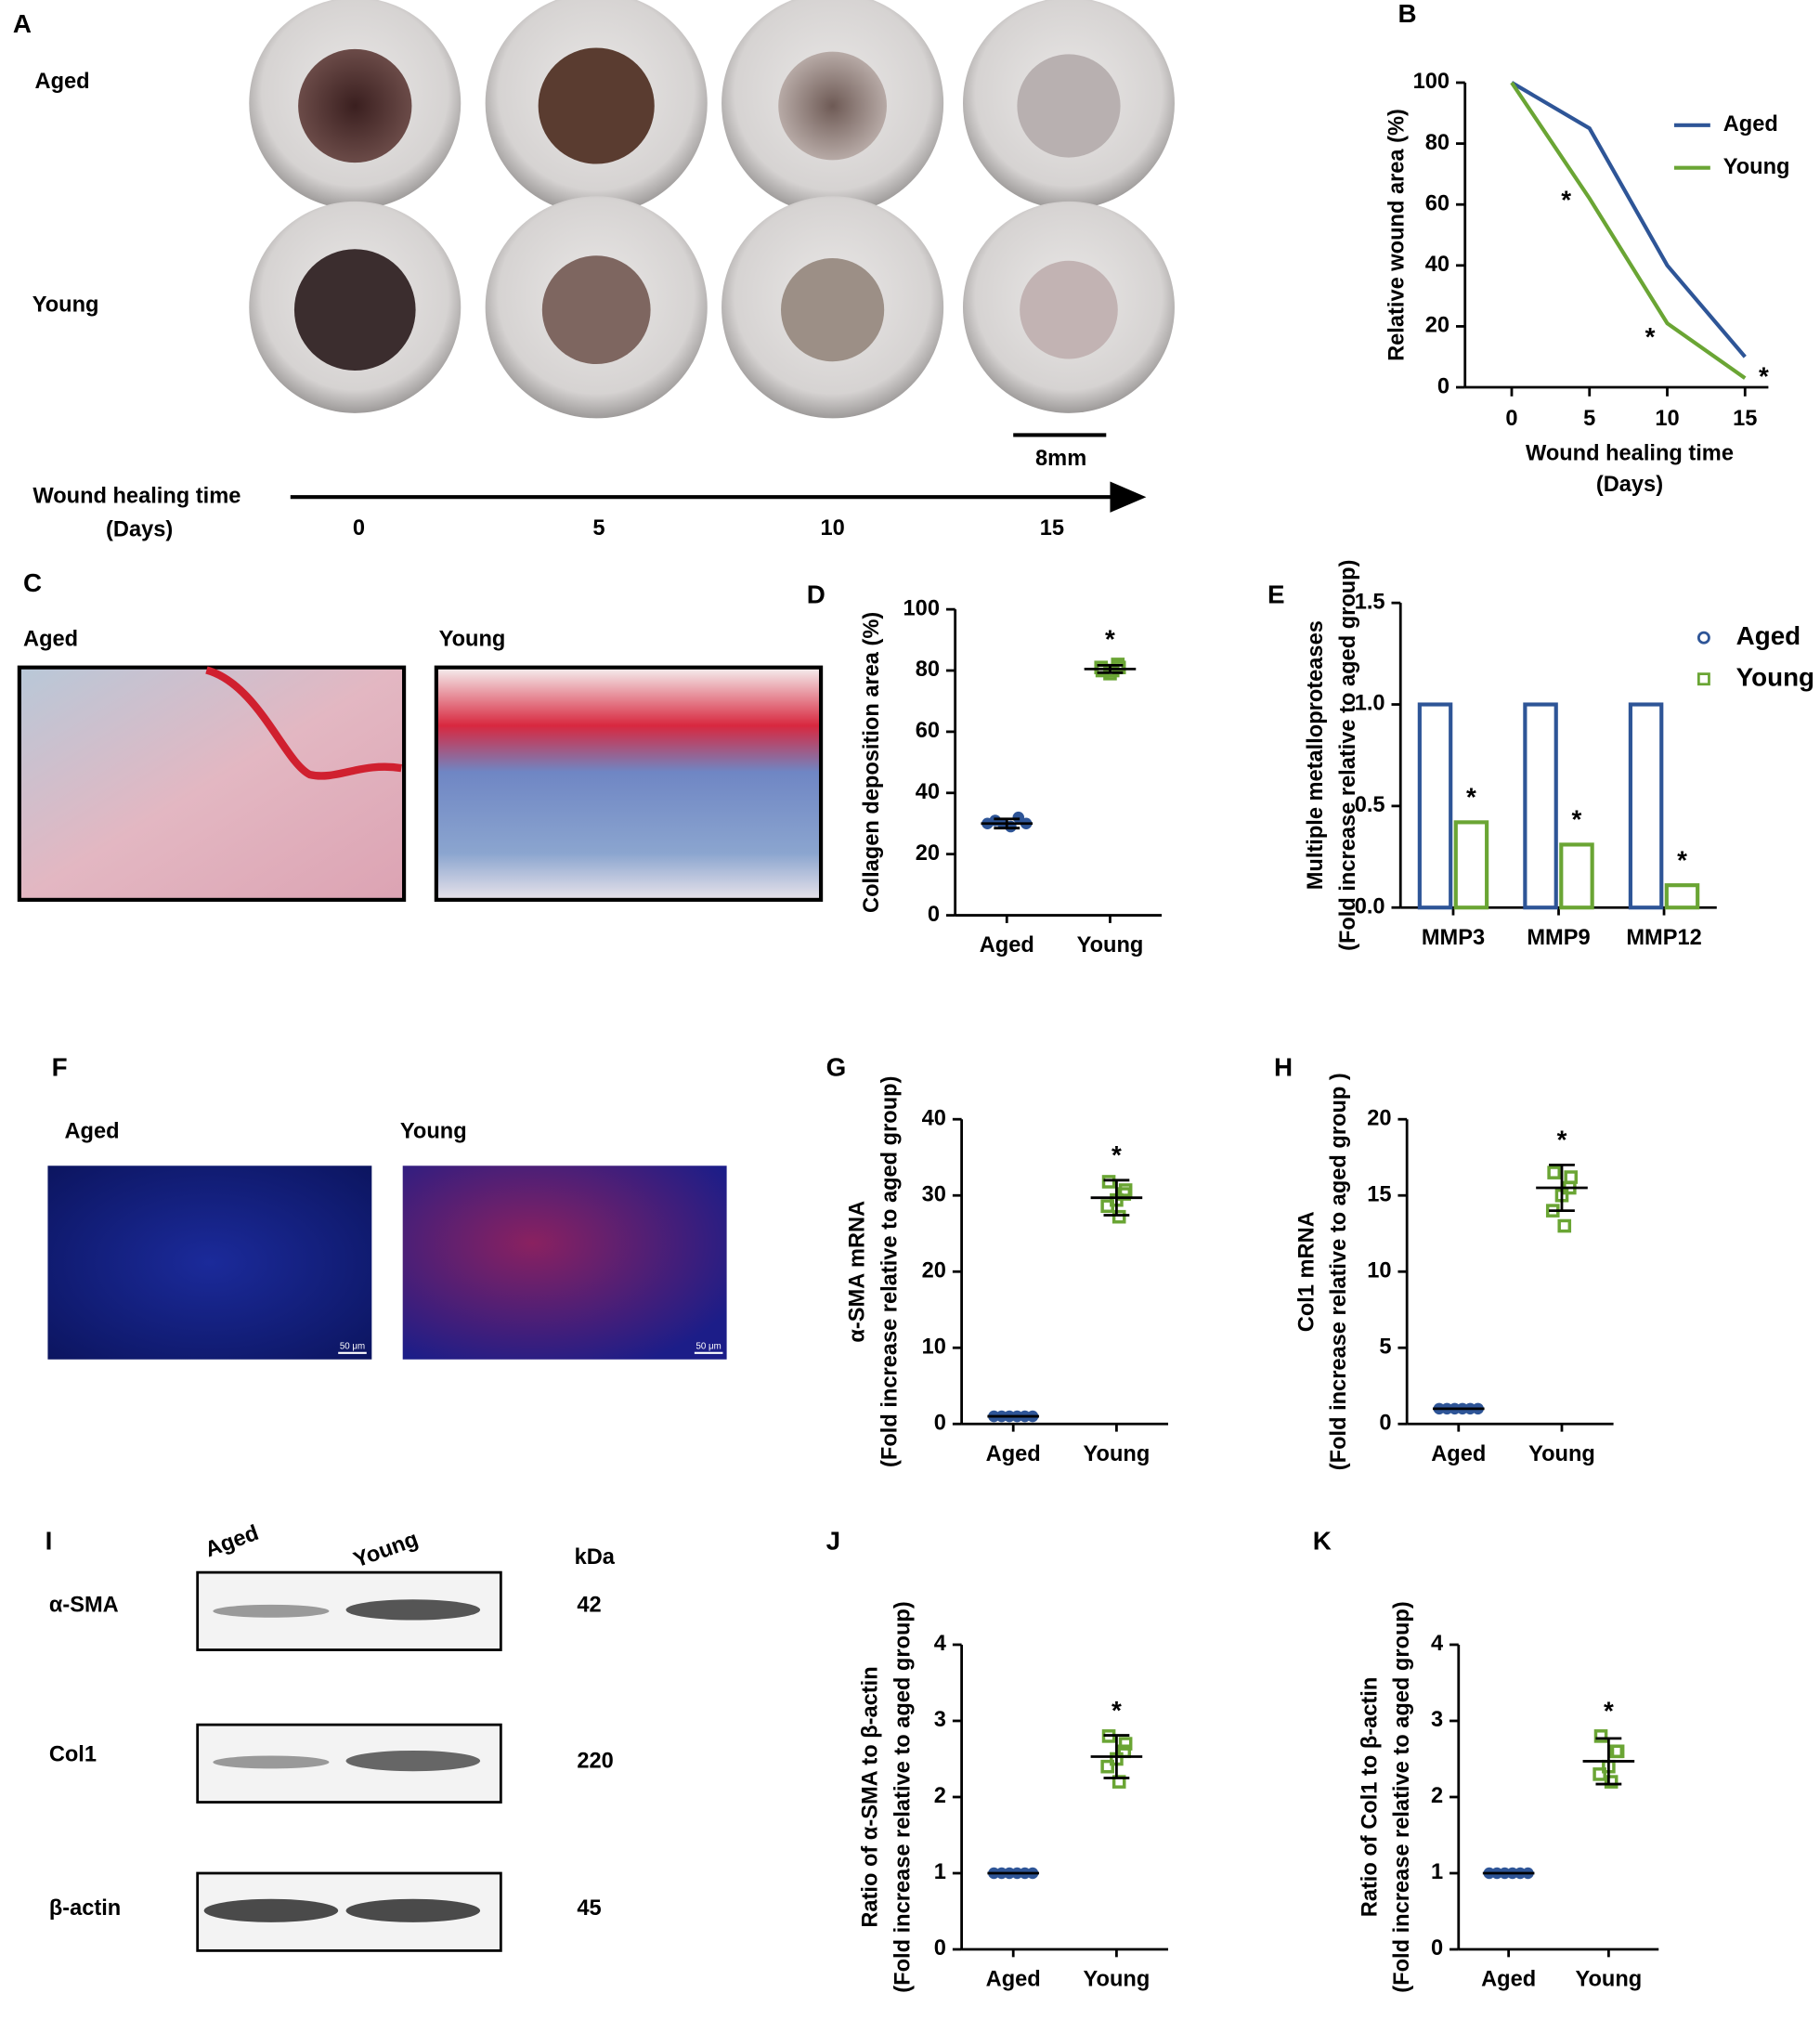 Image resolution: width=1820 pixels, height=2032 pixels. What do you see at coordinates (1339, 1271) in the screenshot?
I see `y-axis-label: (Fold increase relative to aged group )` at bounding box center [1339, 1271].